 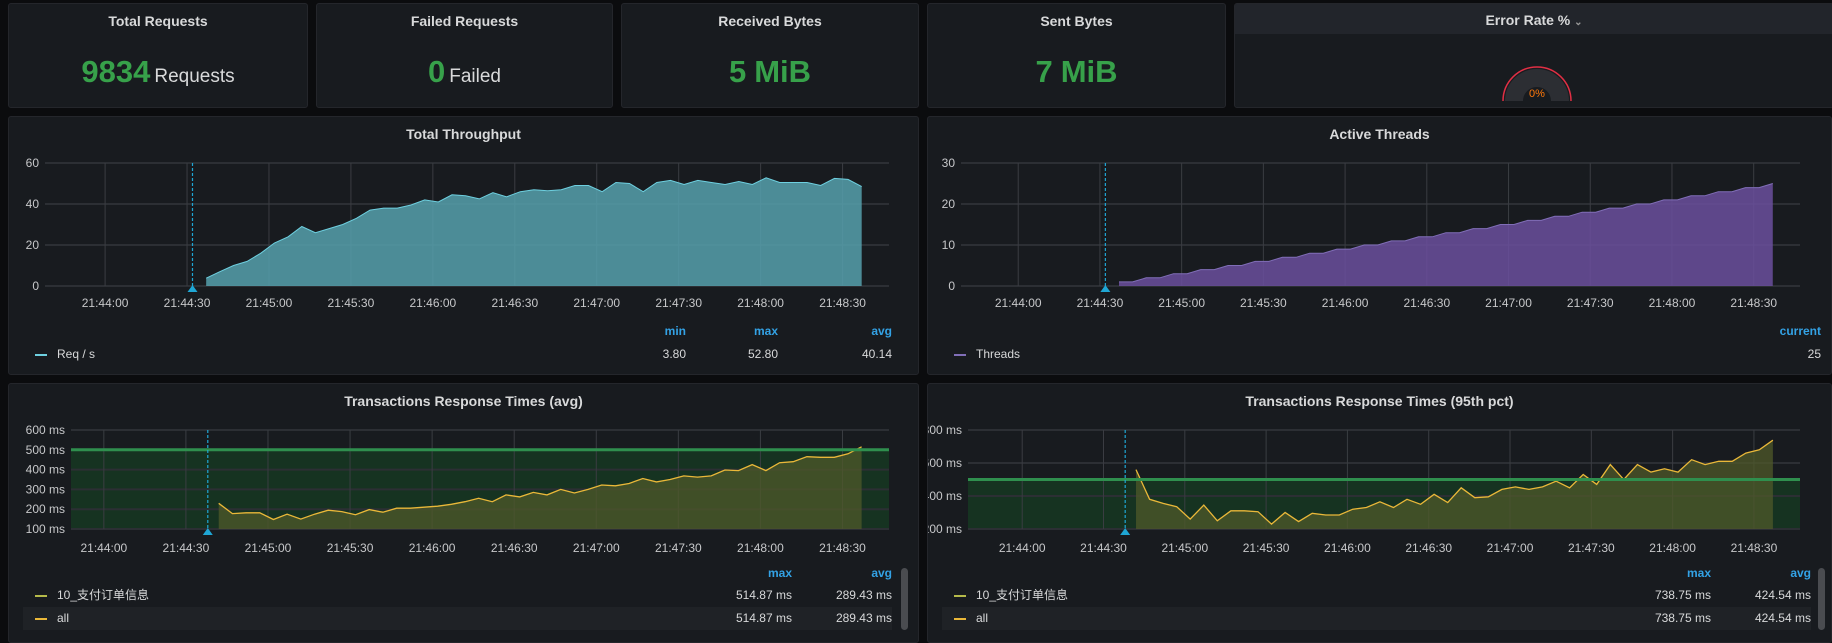 What do you see at coordinates (464, 21) in the screenshot?
I see `panel-title: Failed Requests` at bounding box center [464, 21].